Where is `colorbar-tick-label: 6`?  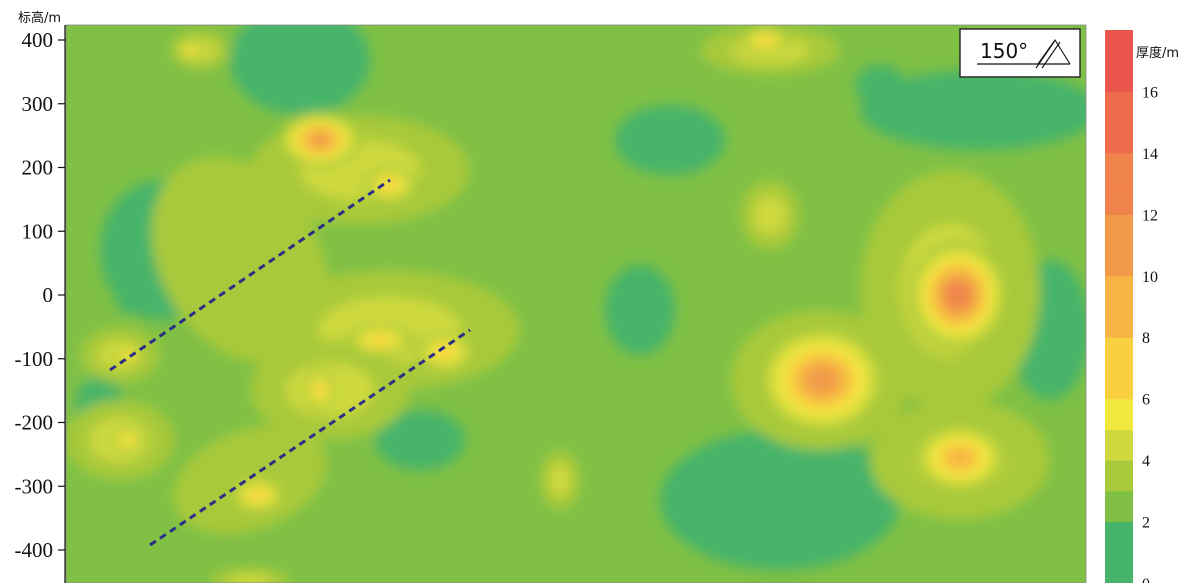 colorbar-tick-label: 6 is located at coordinates (1146, 400).